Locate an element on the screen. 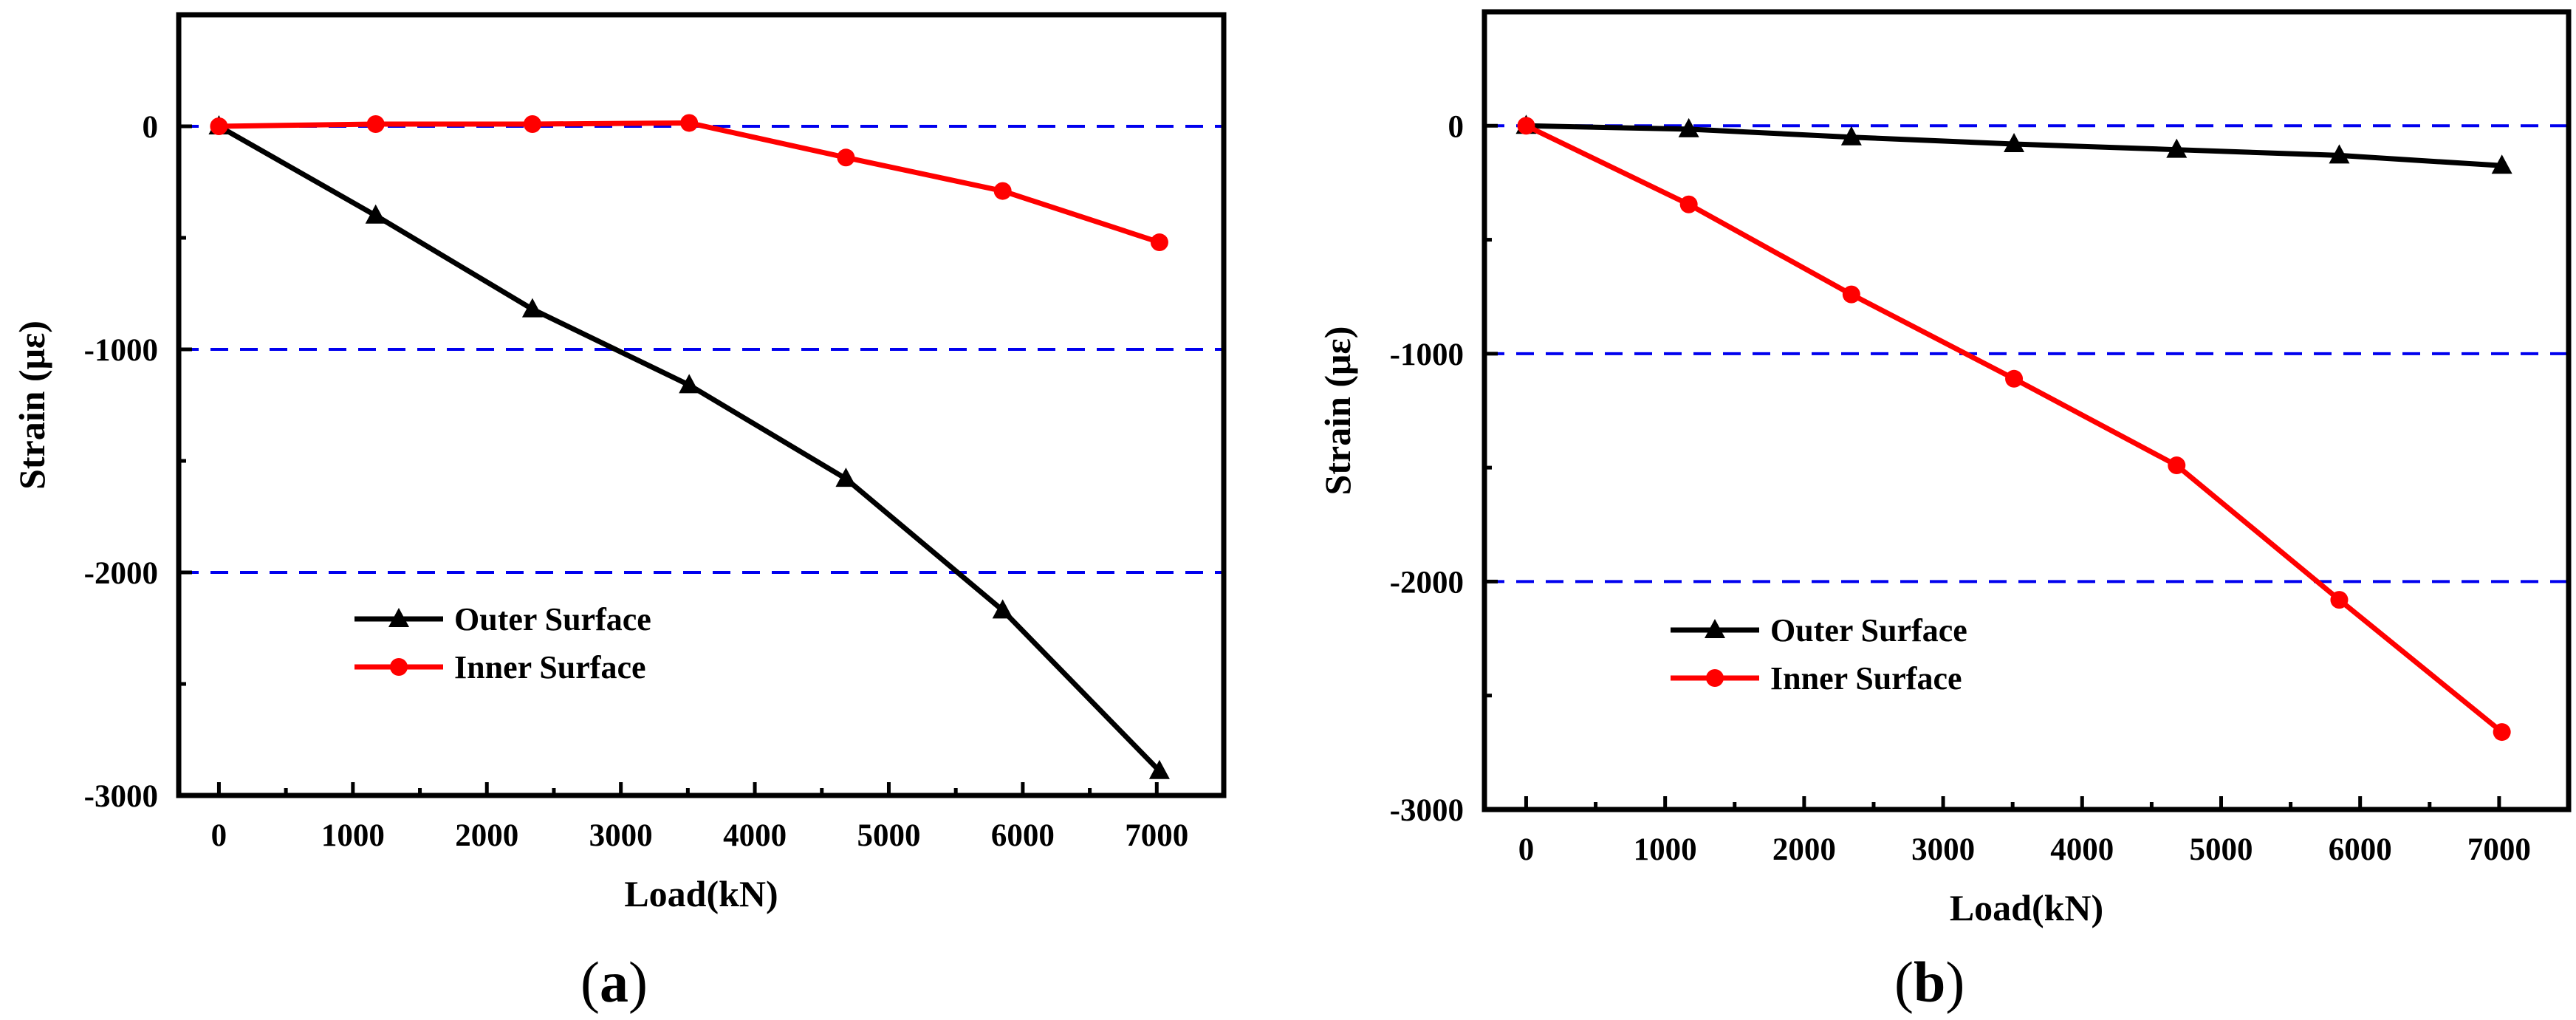 Image resolution: width=2576 pixels, height=1020 pixels. panel-label-b-text: b is located at coordinates (1929, 982).